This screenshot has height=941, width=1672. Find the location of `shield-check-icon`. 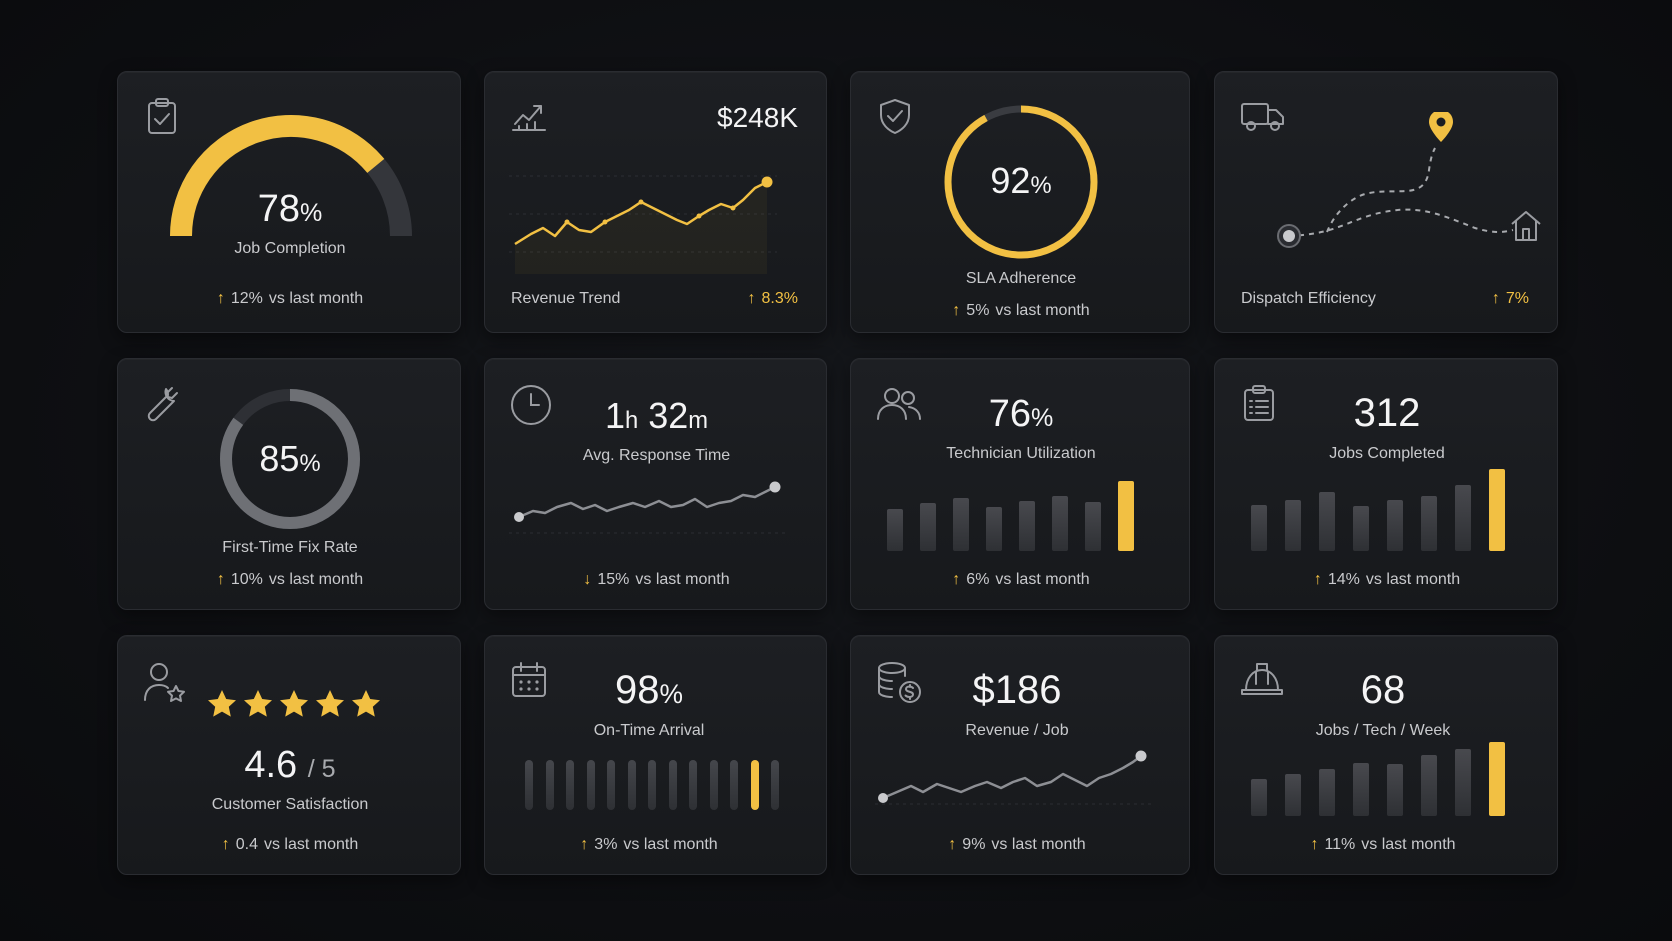

shield-check-icon is located at coordinates (895, 116).